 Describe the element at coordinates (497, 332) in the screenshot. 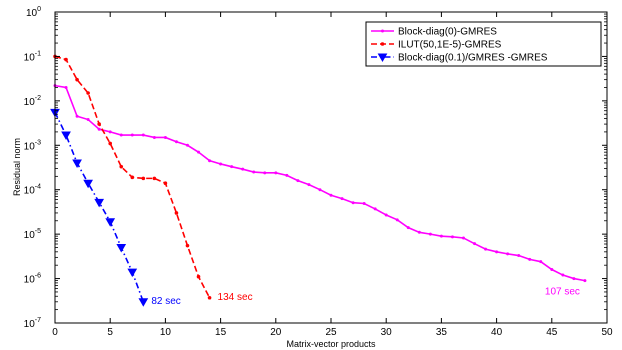

I see `x-tick-label: 40` at that location.